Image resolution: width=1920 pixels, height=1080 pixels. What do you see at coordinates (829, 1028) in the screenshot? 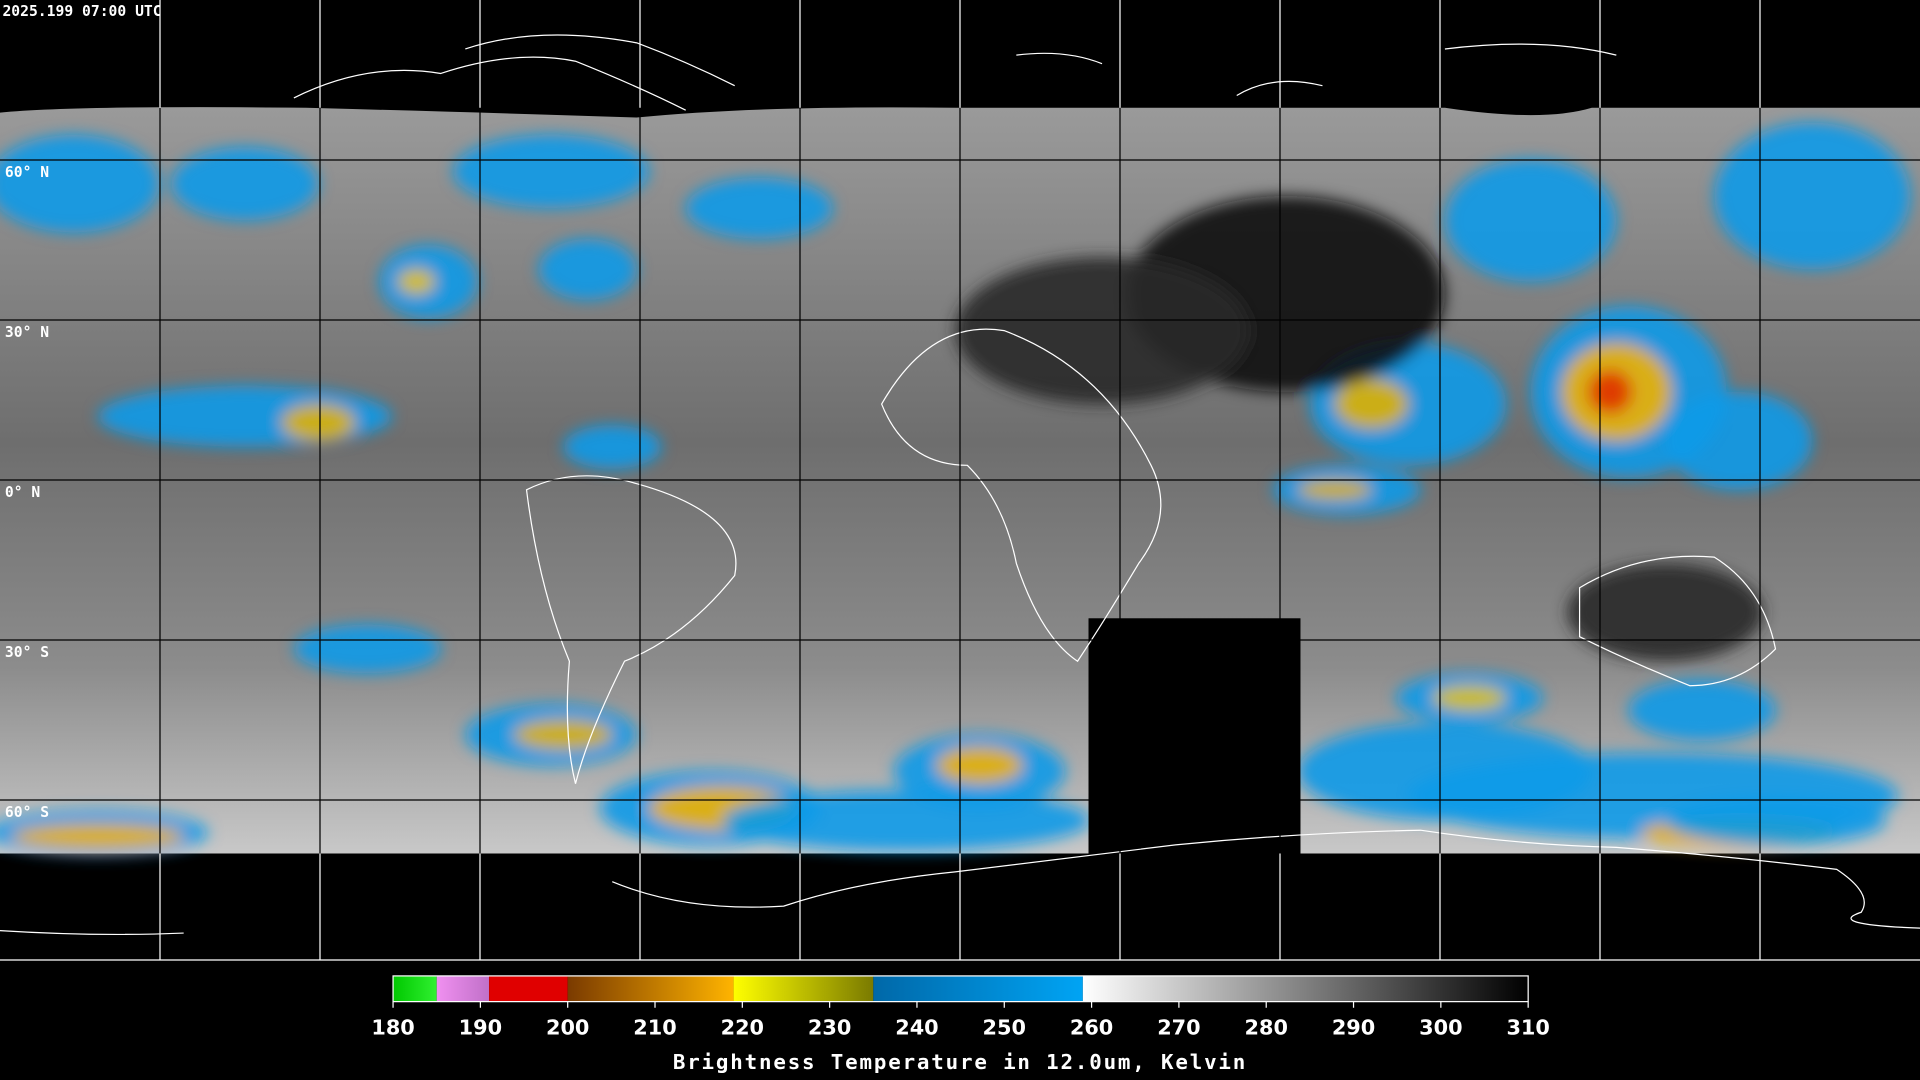
I see `colorbar-tick-label: 230` at bounding box center [829, 1028].